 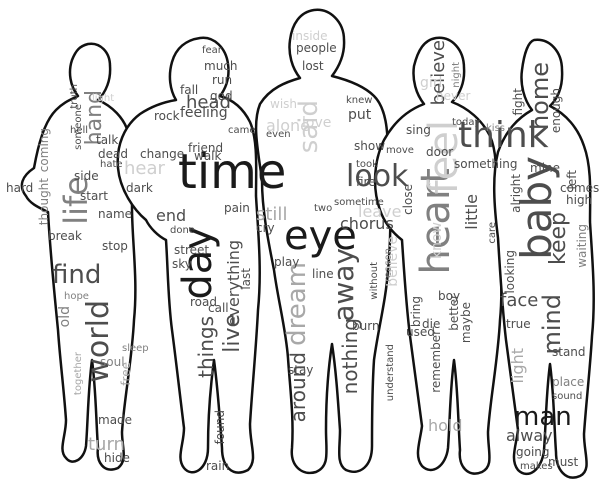 I want to click on cloud-word: sing, so click(x=418, y=130).